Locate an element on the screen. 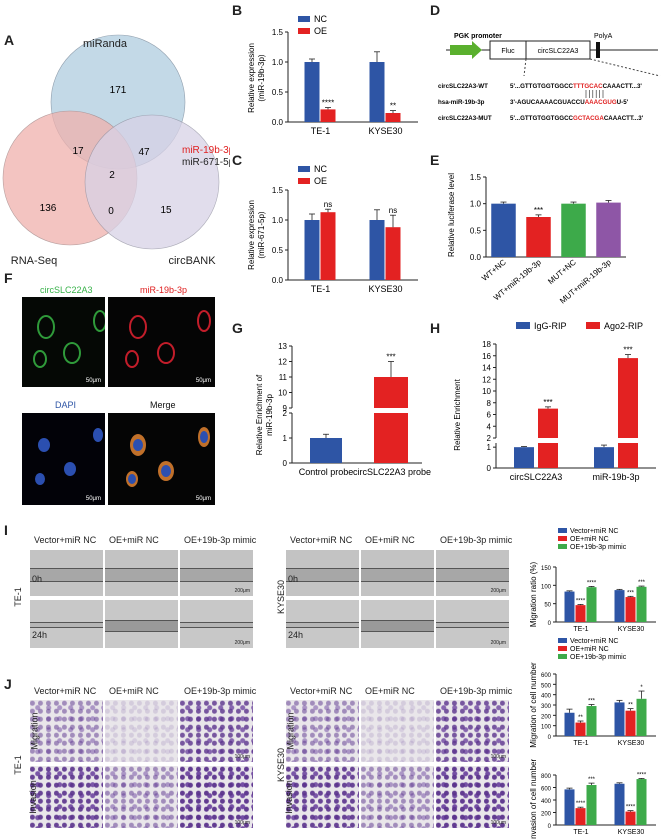  venn-label-miranda: miRanda is located at coordinates (105, 44).